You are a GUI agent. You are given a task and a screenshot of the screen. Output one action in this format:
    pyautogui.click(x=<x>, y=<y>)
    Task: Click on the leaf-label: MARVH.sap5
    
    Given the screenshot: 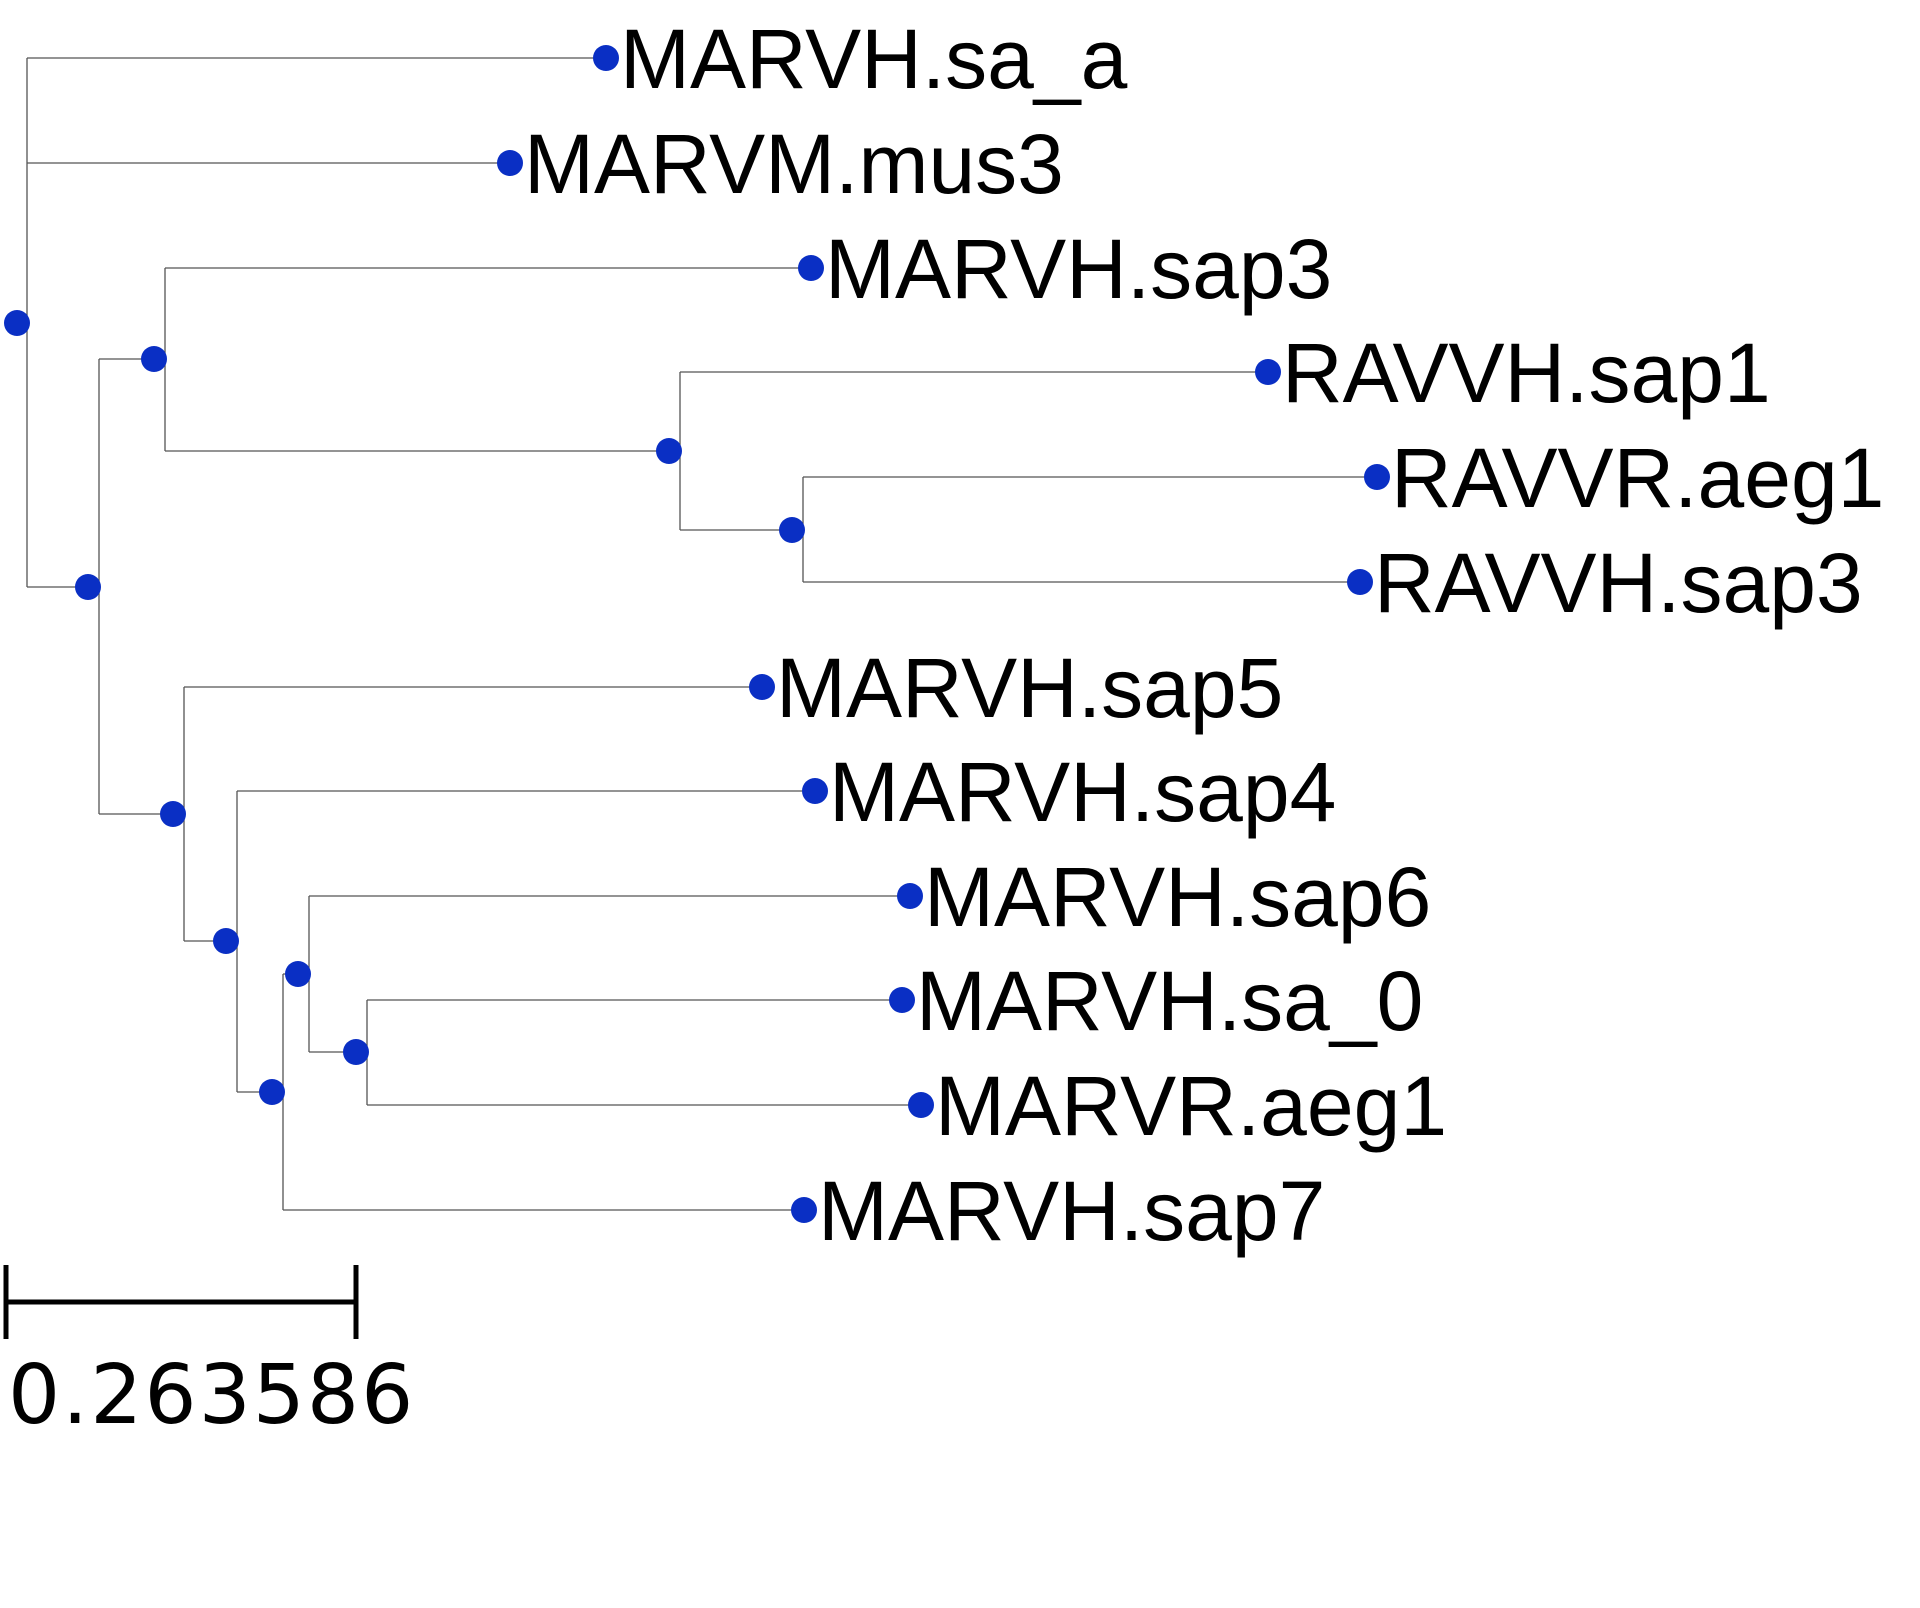 What is the action you would take?
    pyautogui.click(x=1029, y=688)
    